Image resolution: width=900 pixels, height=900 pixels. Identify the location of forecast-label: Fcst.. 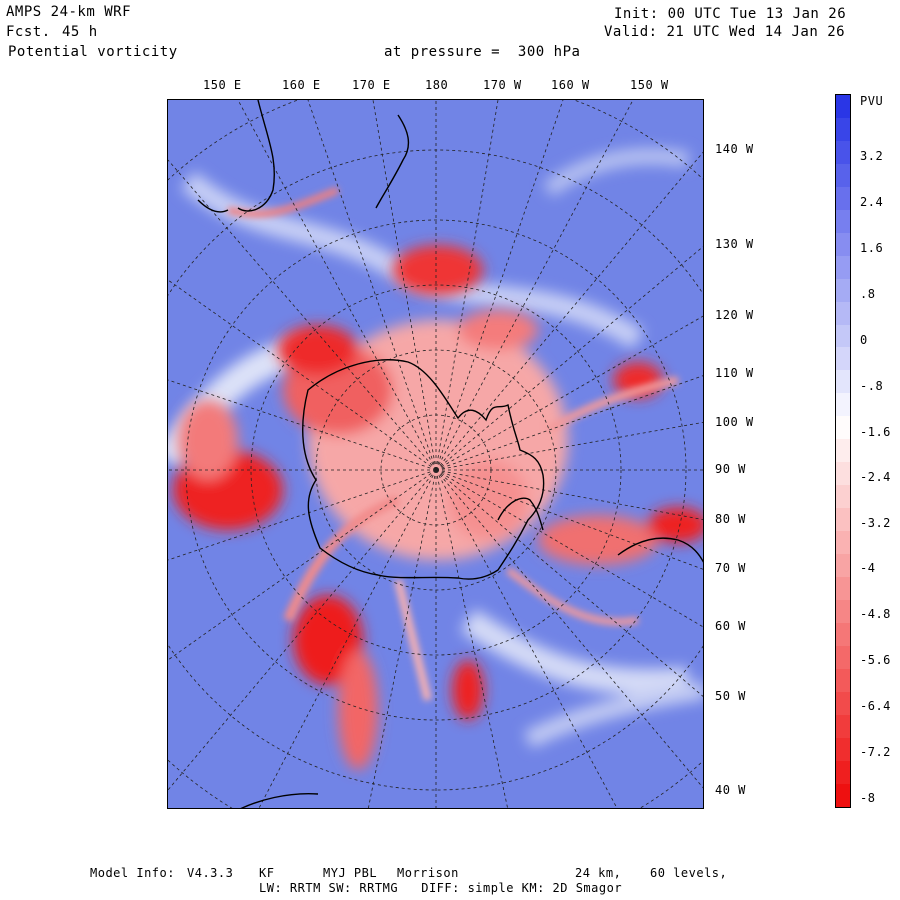
(28, 32).